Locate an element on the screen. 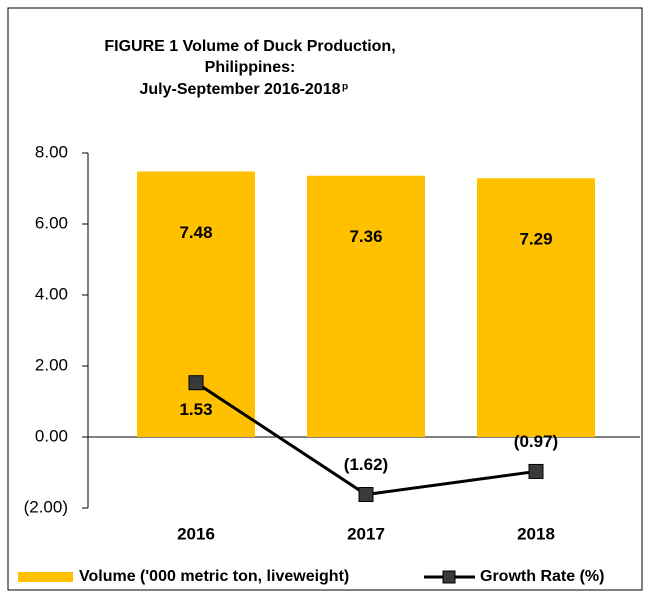 This screenshot has height=603, width=650. y-tick-label: 6.00 is located at coordinates (51, 222).